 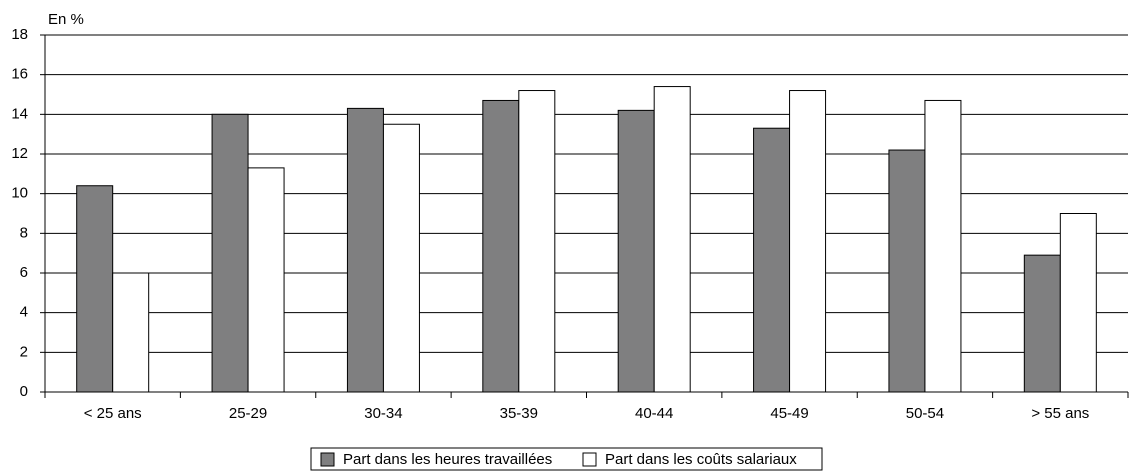 What do you see at coordinates (19, 34) in the screenshot?
I see `y-tick-label: 18` at bounding box center [19, 34].